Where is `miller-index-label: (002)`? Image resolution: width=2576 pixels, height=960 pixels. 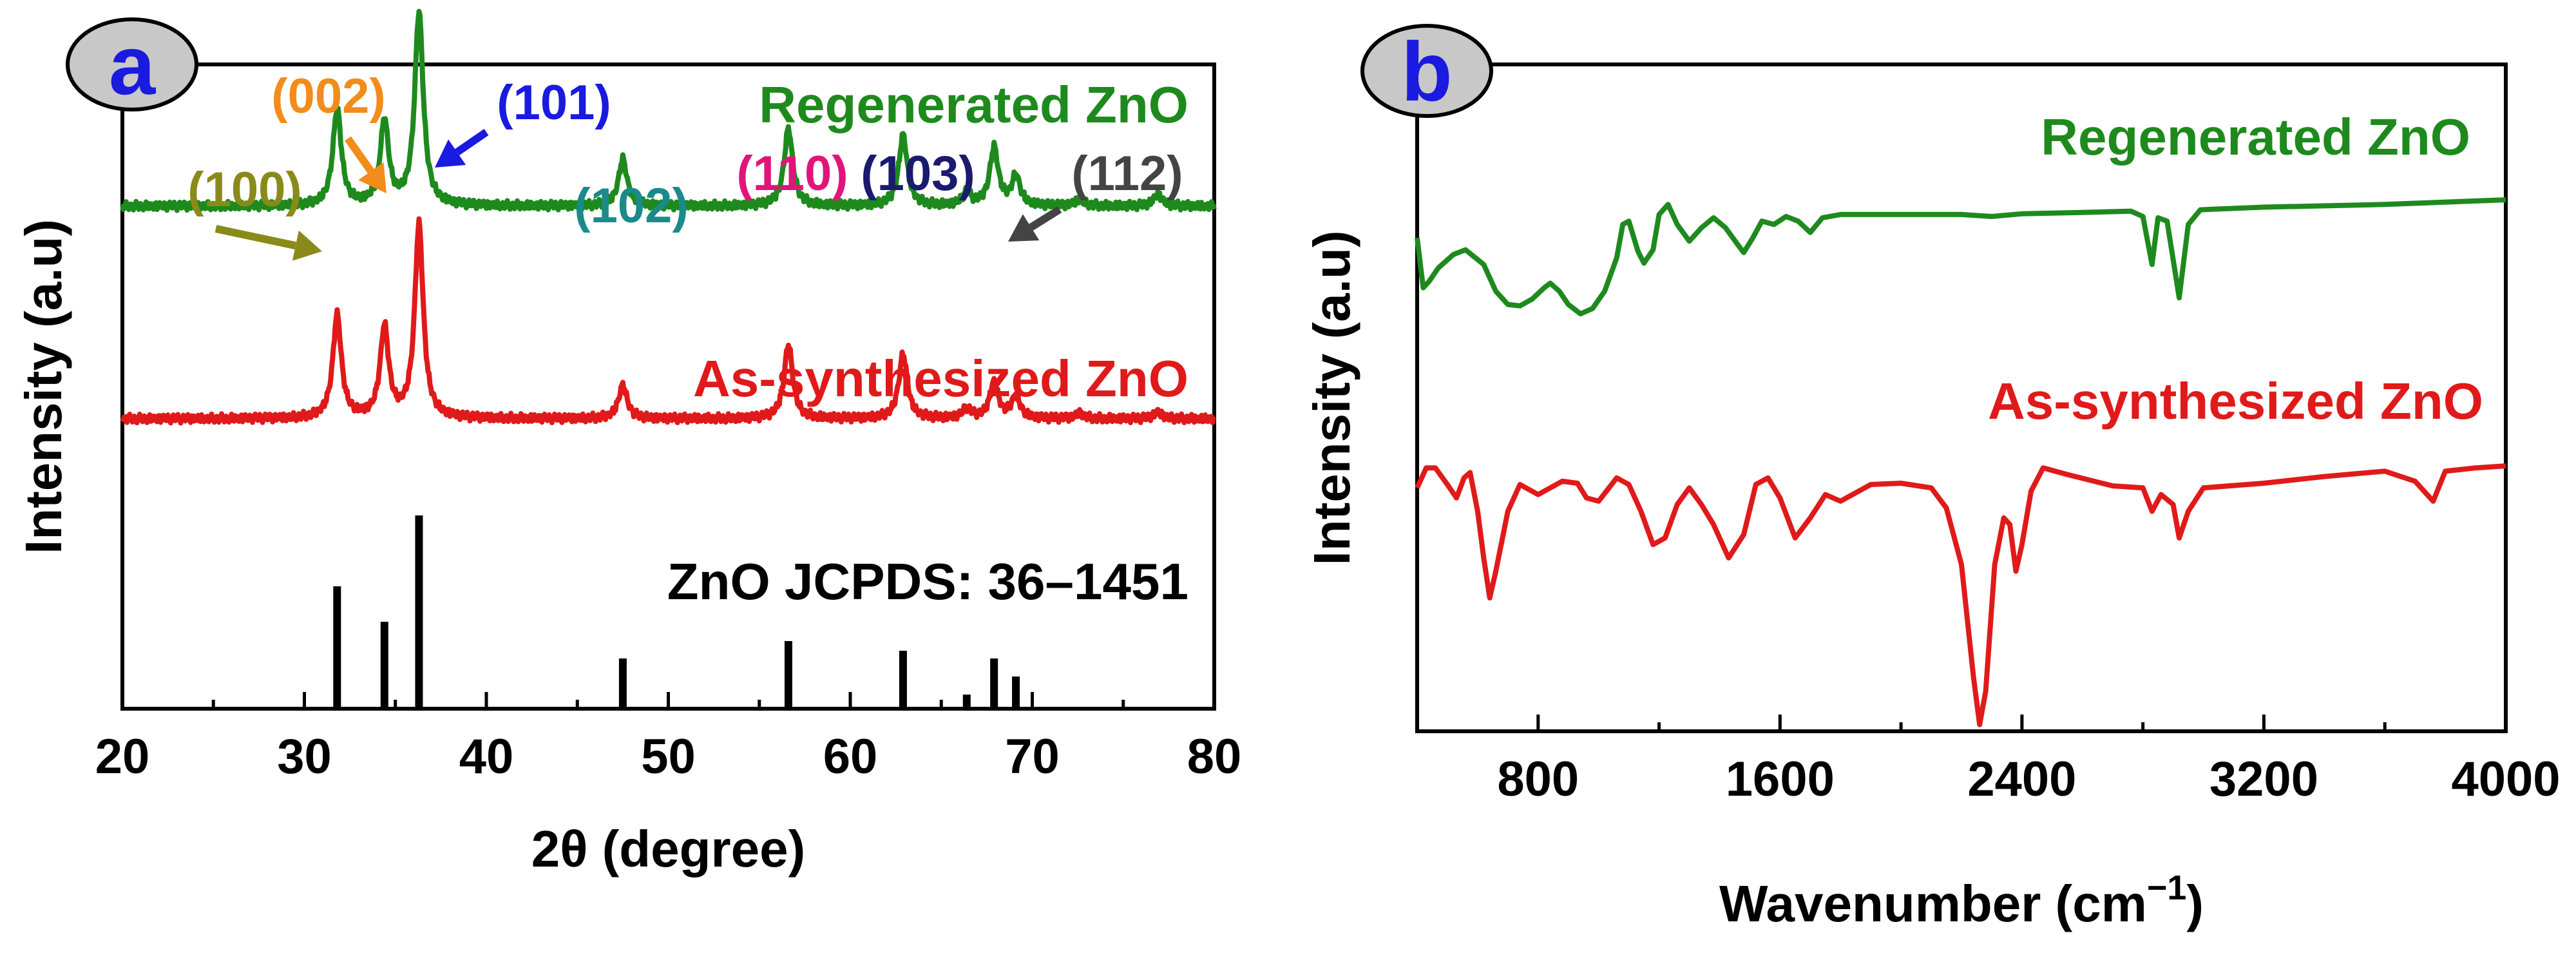
miller-index-label: (002) is located at coordinates (328, 96).